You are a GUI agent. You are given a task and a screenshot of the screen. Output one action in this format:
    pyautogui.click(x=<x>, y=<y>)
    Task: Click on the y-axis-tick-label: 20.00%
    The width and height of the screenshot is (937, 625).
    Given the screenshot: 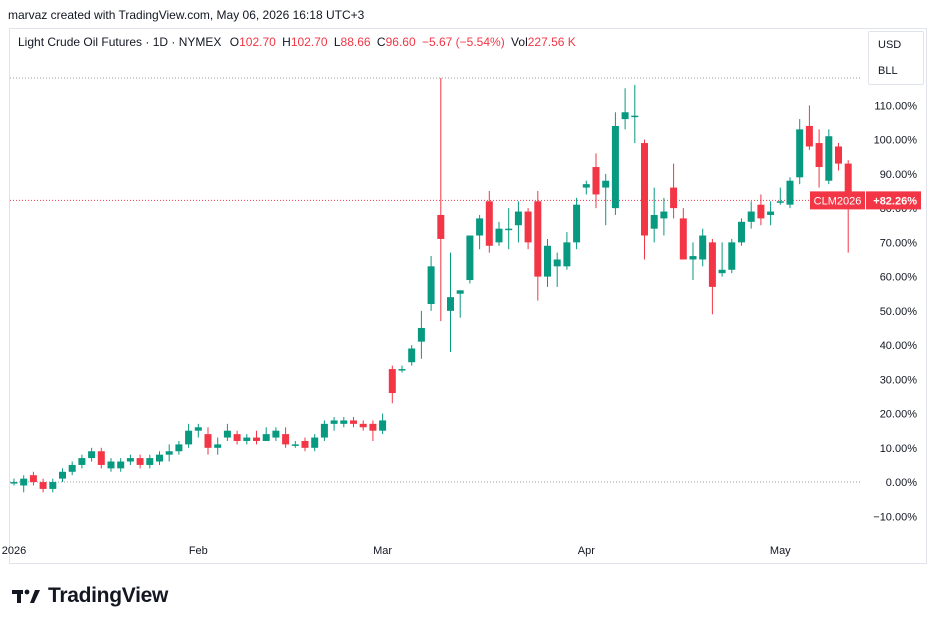 What is the action you would take?
    pyautogui.click(x=899, y=415)
    